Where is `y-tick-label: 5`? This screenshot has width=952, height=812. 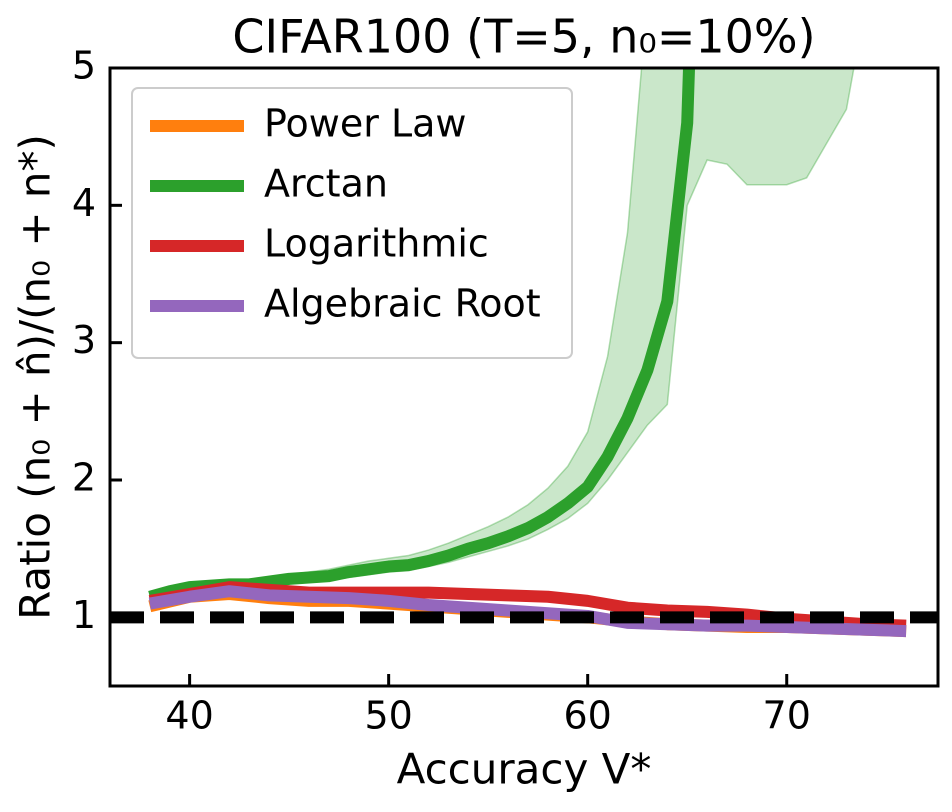 y-tick-label: 5 is located at coordinates (84, 66).